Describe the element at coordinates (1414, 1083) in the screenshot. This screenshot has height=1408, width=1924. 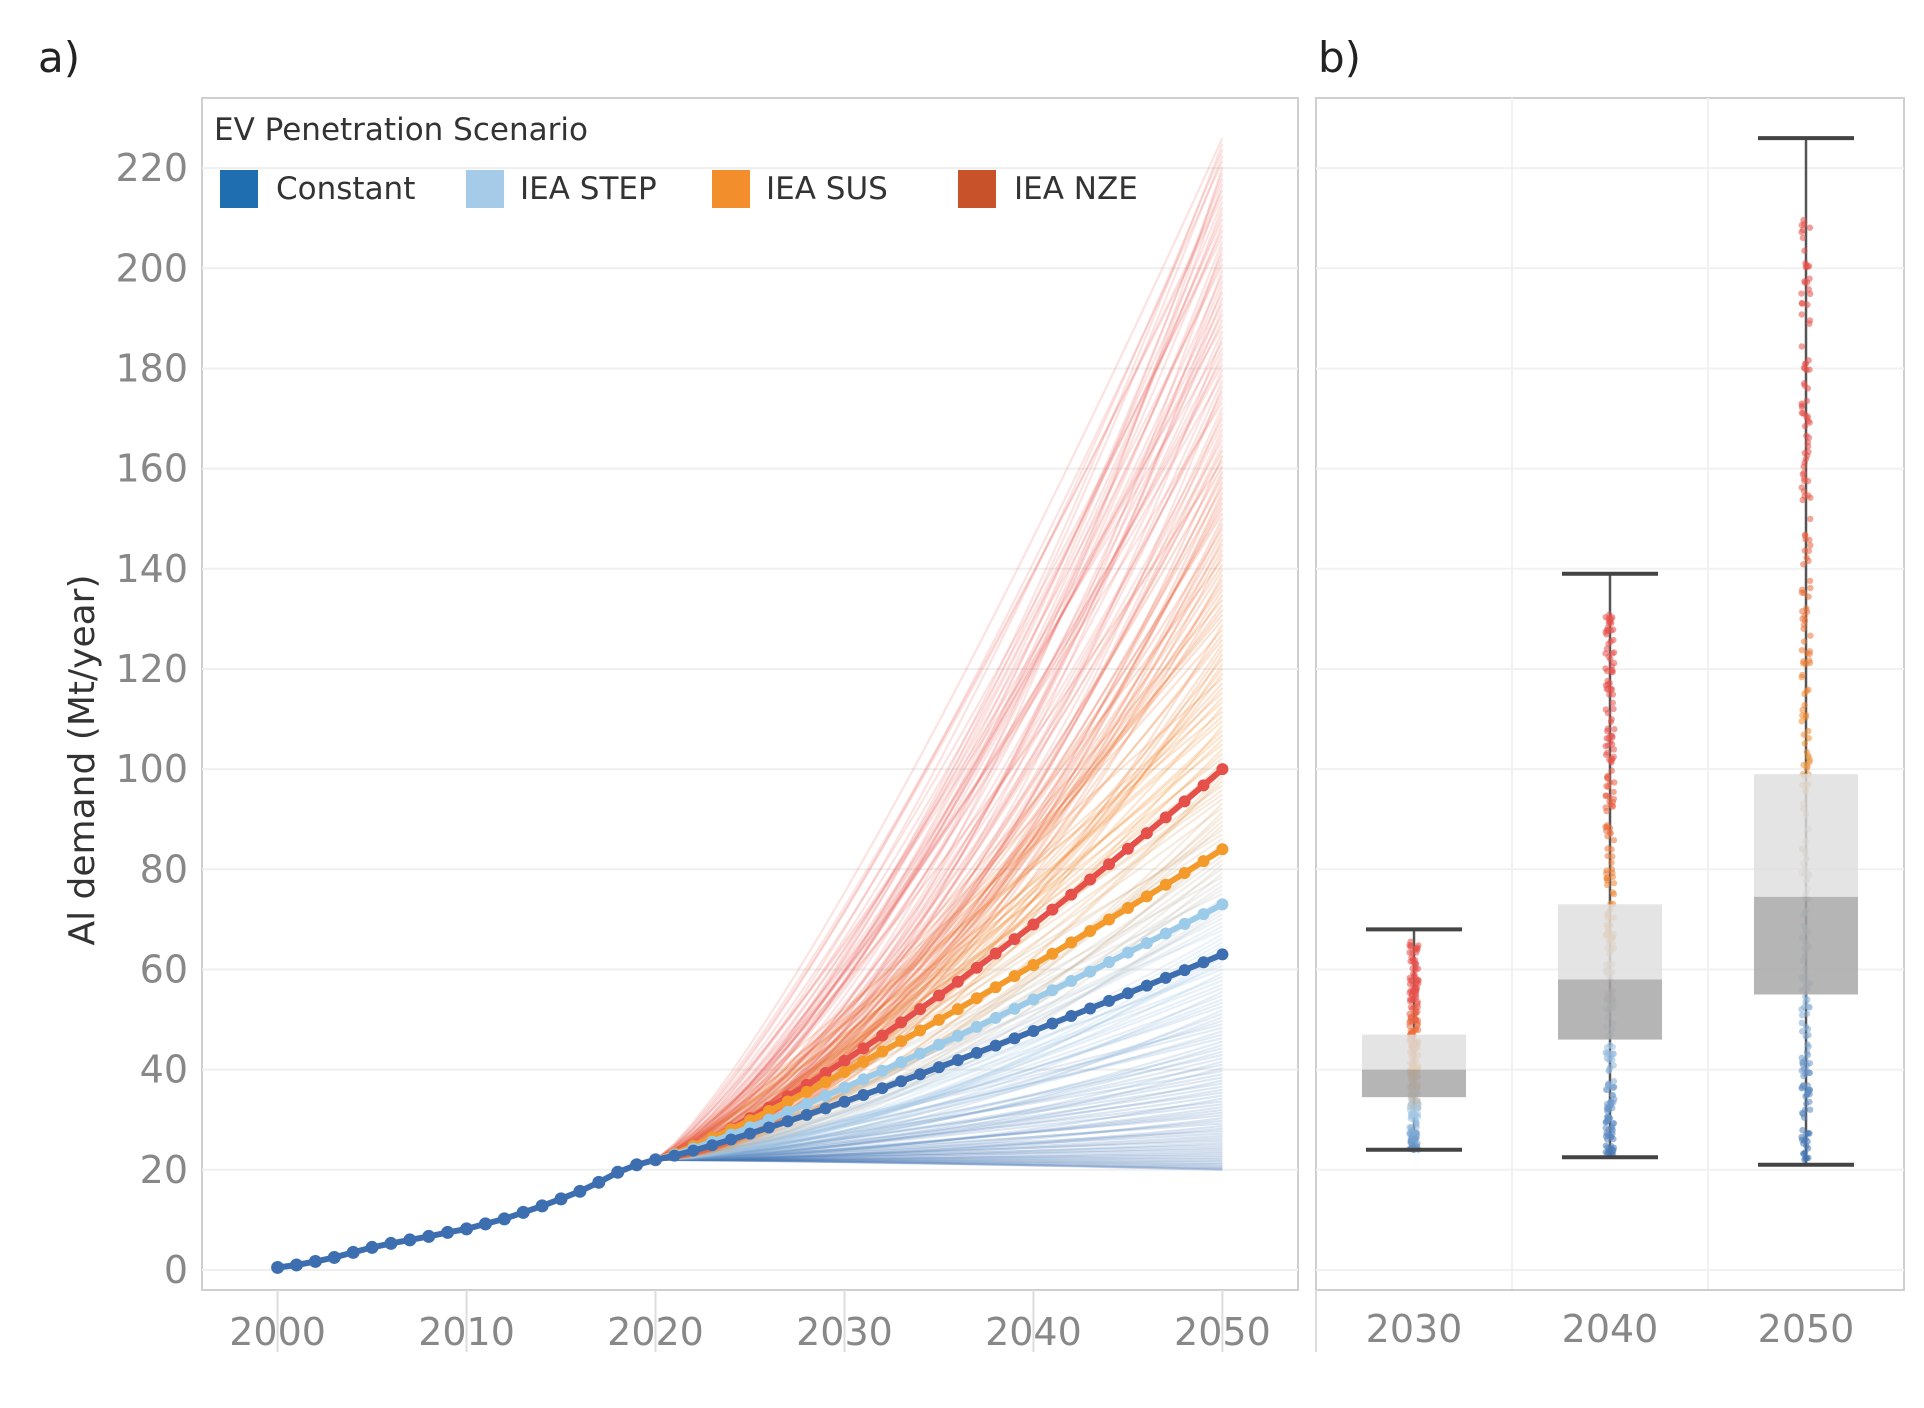
I see `box-lower` at that location.